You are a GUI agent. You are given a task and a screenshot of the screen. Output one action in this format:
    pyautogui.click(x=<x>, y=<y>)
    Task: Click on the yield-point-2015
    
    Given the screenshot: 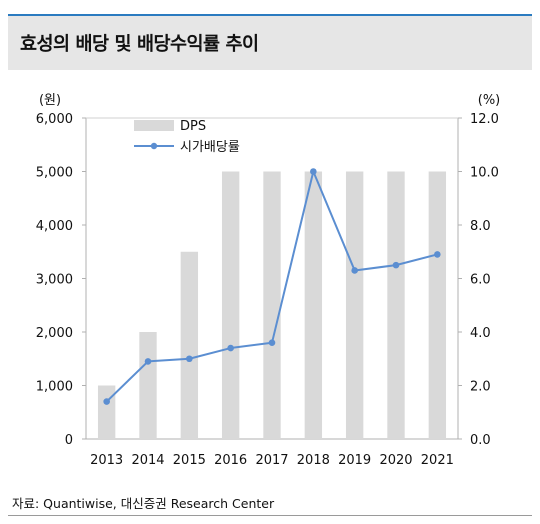 What is the action you would take?
    pyautogui.click(x=189, y=359)
    